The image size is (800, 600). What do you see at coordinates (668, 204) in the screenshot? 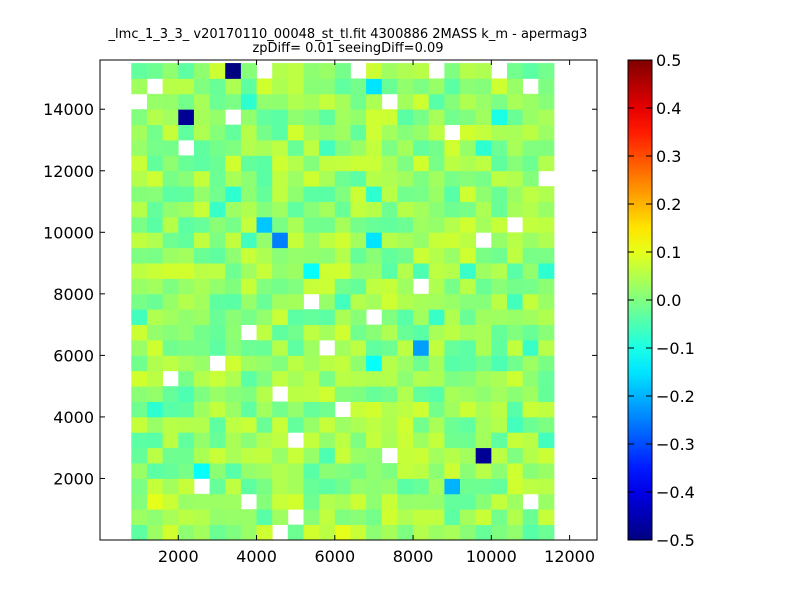
I see `colorbar-tick-label: 0.2` at bounding box center [668, 204].